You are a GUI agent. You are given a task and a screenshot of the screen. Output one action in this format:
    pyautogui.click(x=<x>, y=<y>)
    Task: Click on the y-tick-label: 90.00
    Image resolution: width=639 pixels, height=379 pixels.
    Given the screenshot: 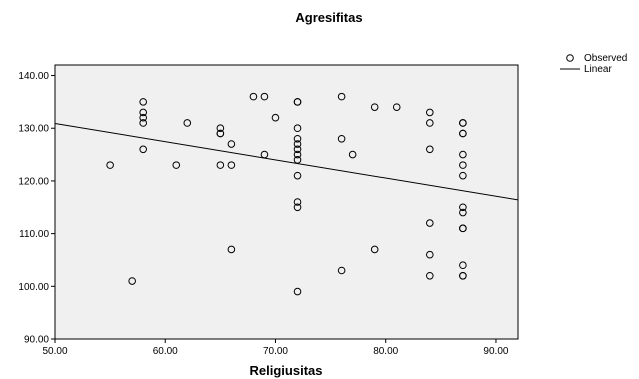 What is the action you would take?
    pyautogui.click(x=36, y=340)
    